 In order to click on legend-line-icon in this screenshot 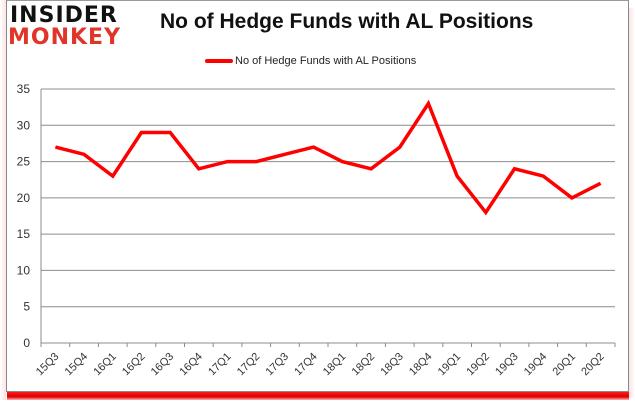, I will do `click(219, 61)`.